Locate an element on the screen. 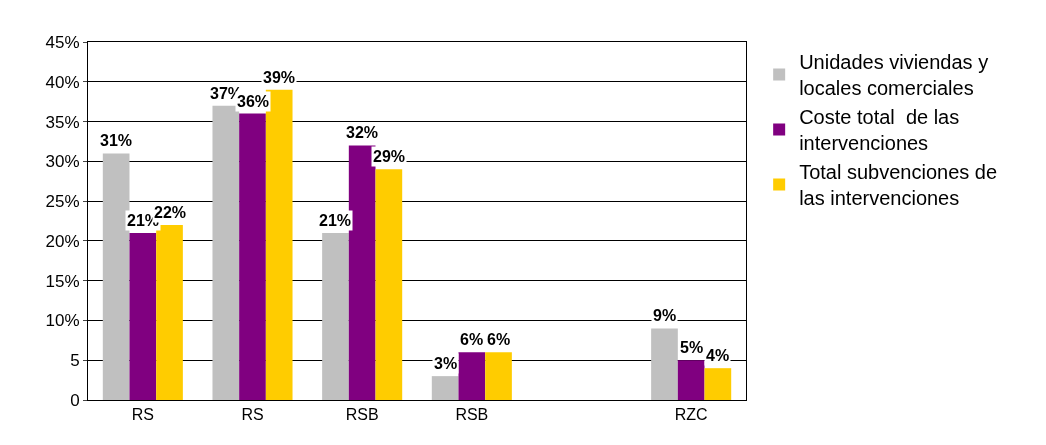  y-tick-label: 5 is located at coordinates (75, 361).